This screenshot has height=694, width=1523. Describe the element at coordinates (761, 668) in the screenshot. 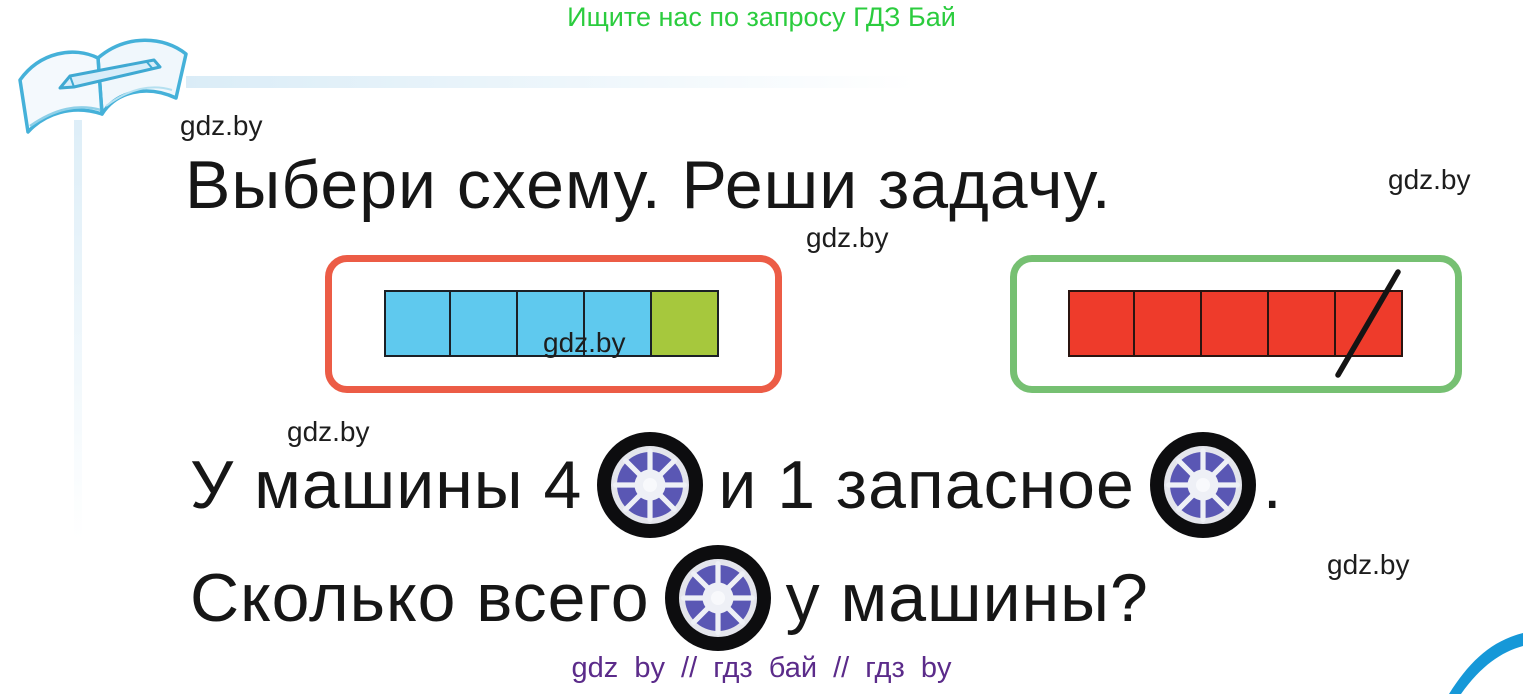

I see `footer-site-tags: gdz by // гдз бай // гдз by` at that location.